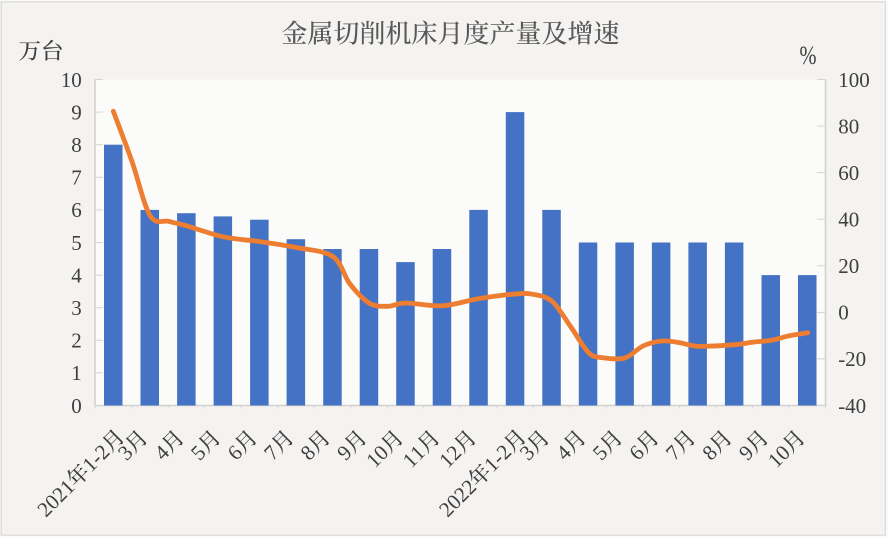 This screenshot has height=538, width=888. Describe the element at coordinates (76, 112) in the screenshot. I see `svg-text: 9` at that location.